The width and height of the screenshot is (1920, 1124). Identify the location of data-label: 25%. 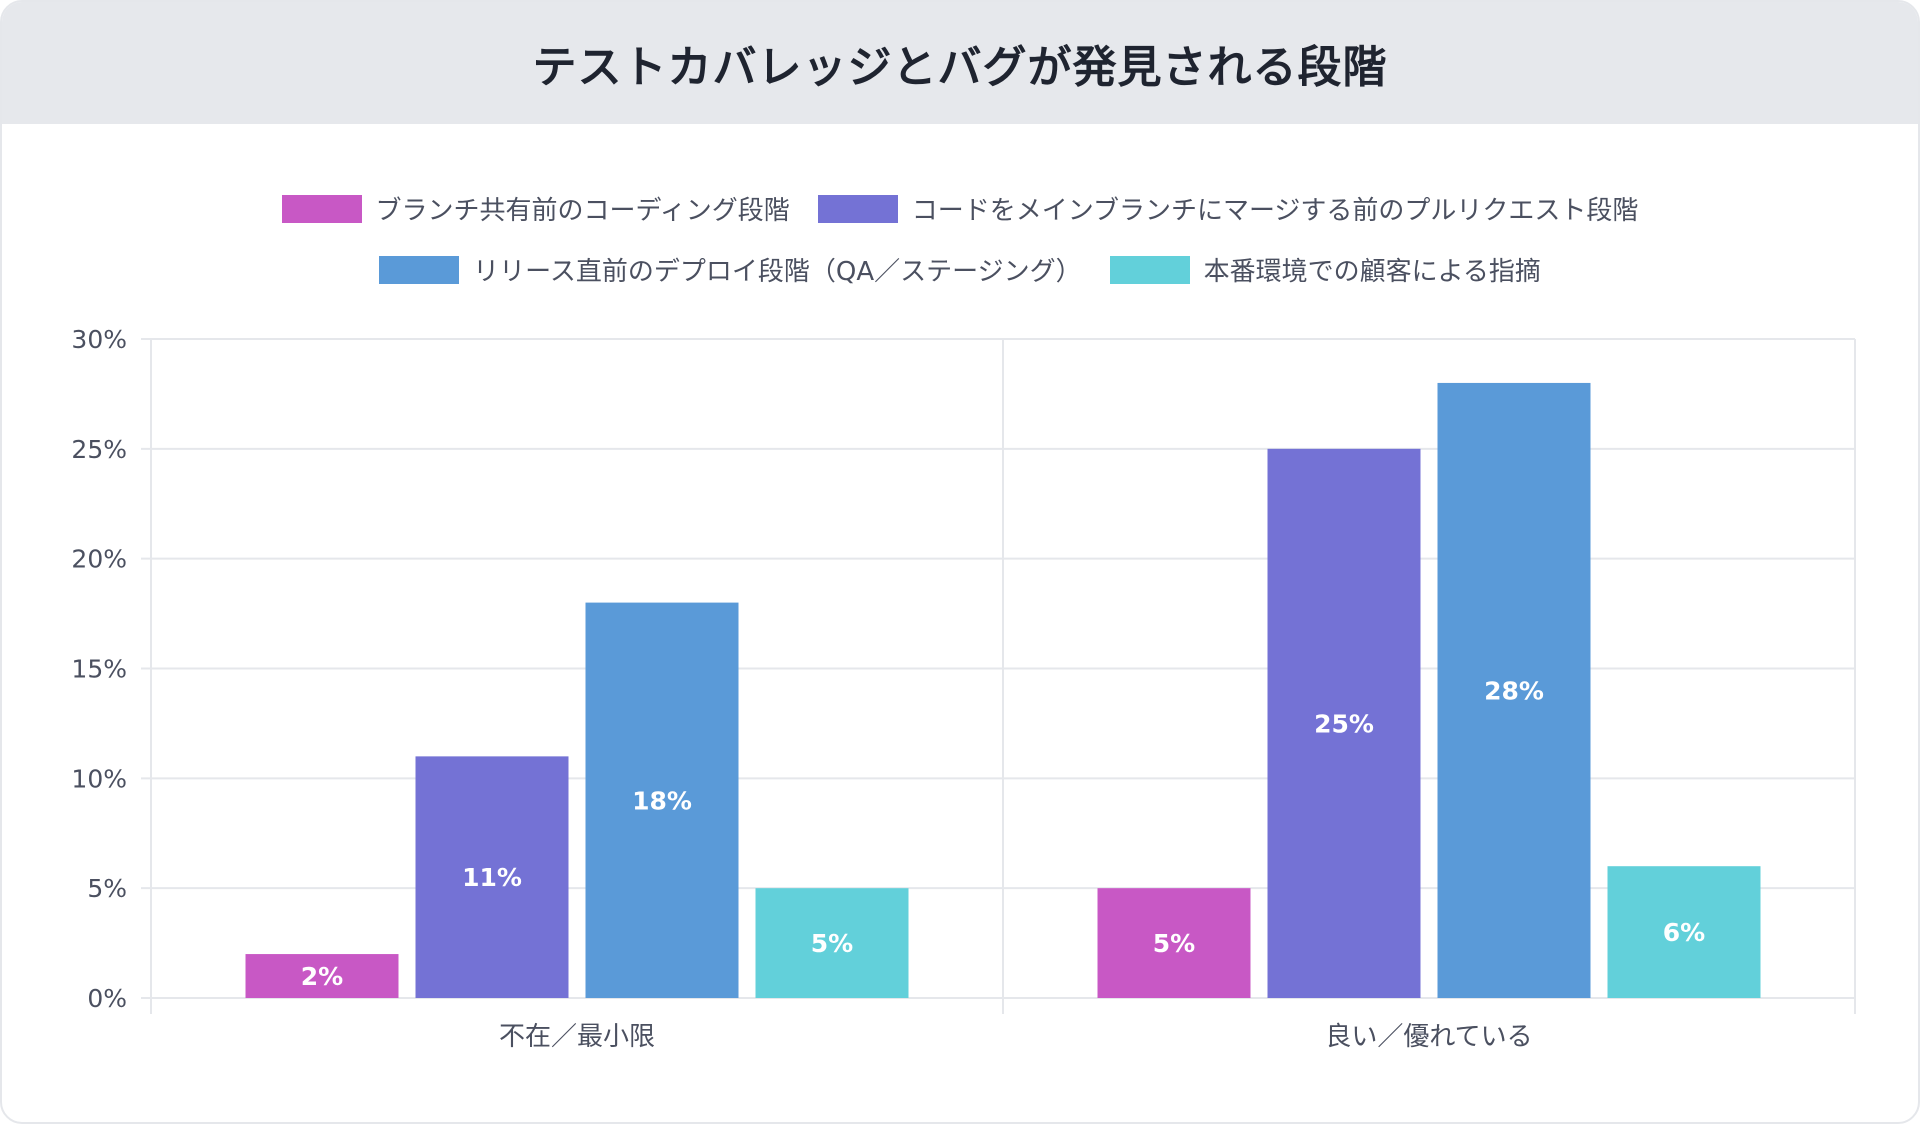
(1344, 723).